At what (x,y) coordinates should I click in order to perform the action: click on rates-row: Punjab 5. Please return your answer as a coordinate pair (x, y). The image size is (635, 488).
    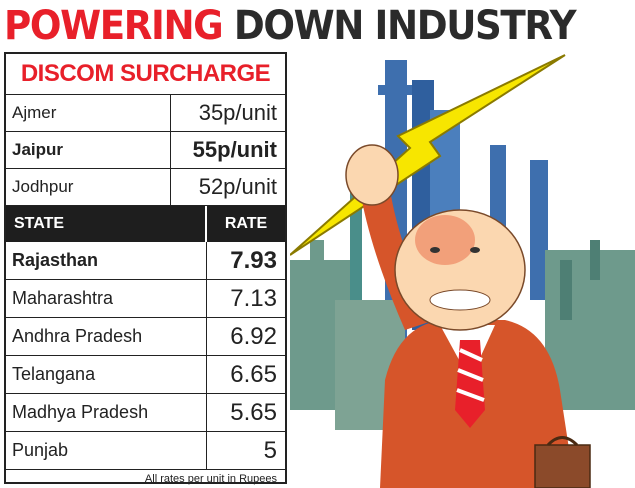
    Looking at the image, I should click on (145, 450).